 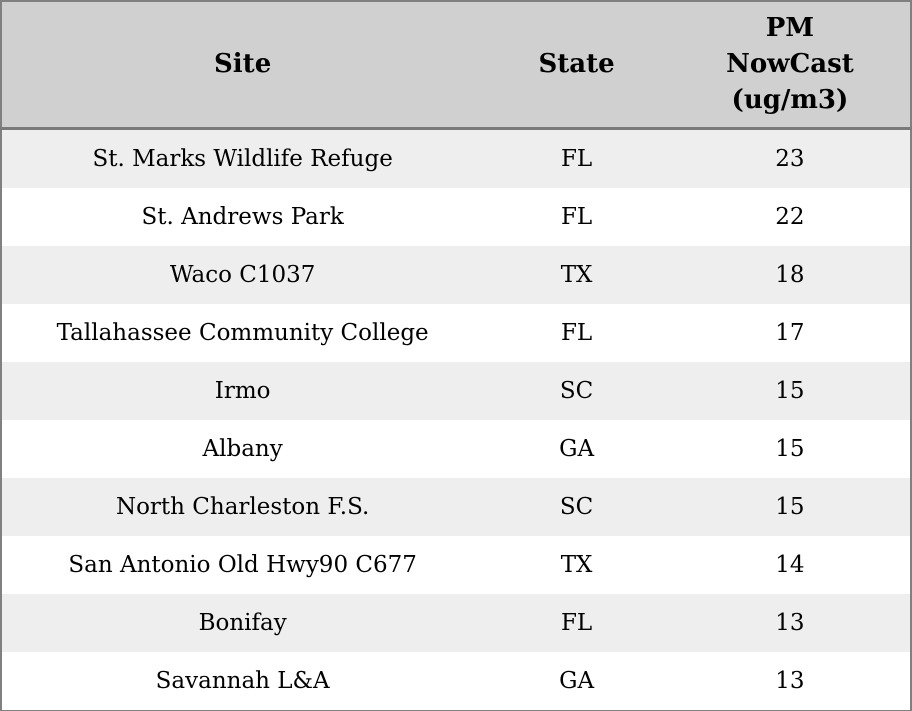 I want to click on table-row: Savannah L&A GA 13, so click(x=456, y=681).